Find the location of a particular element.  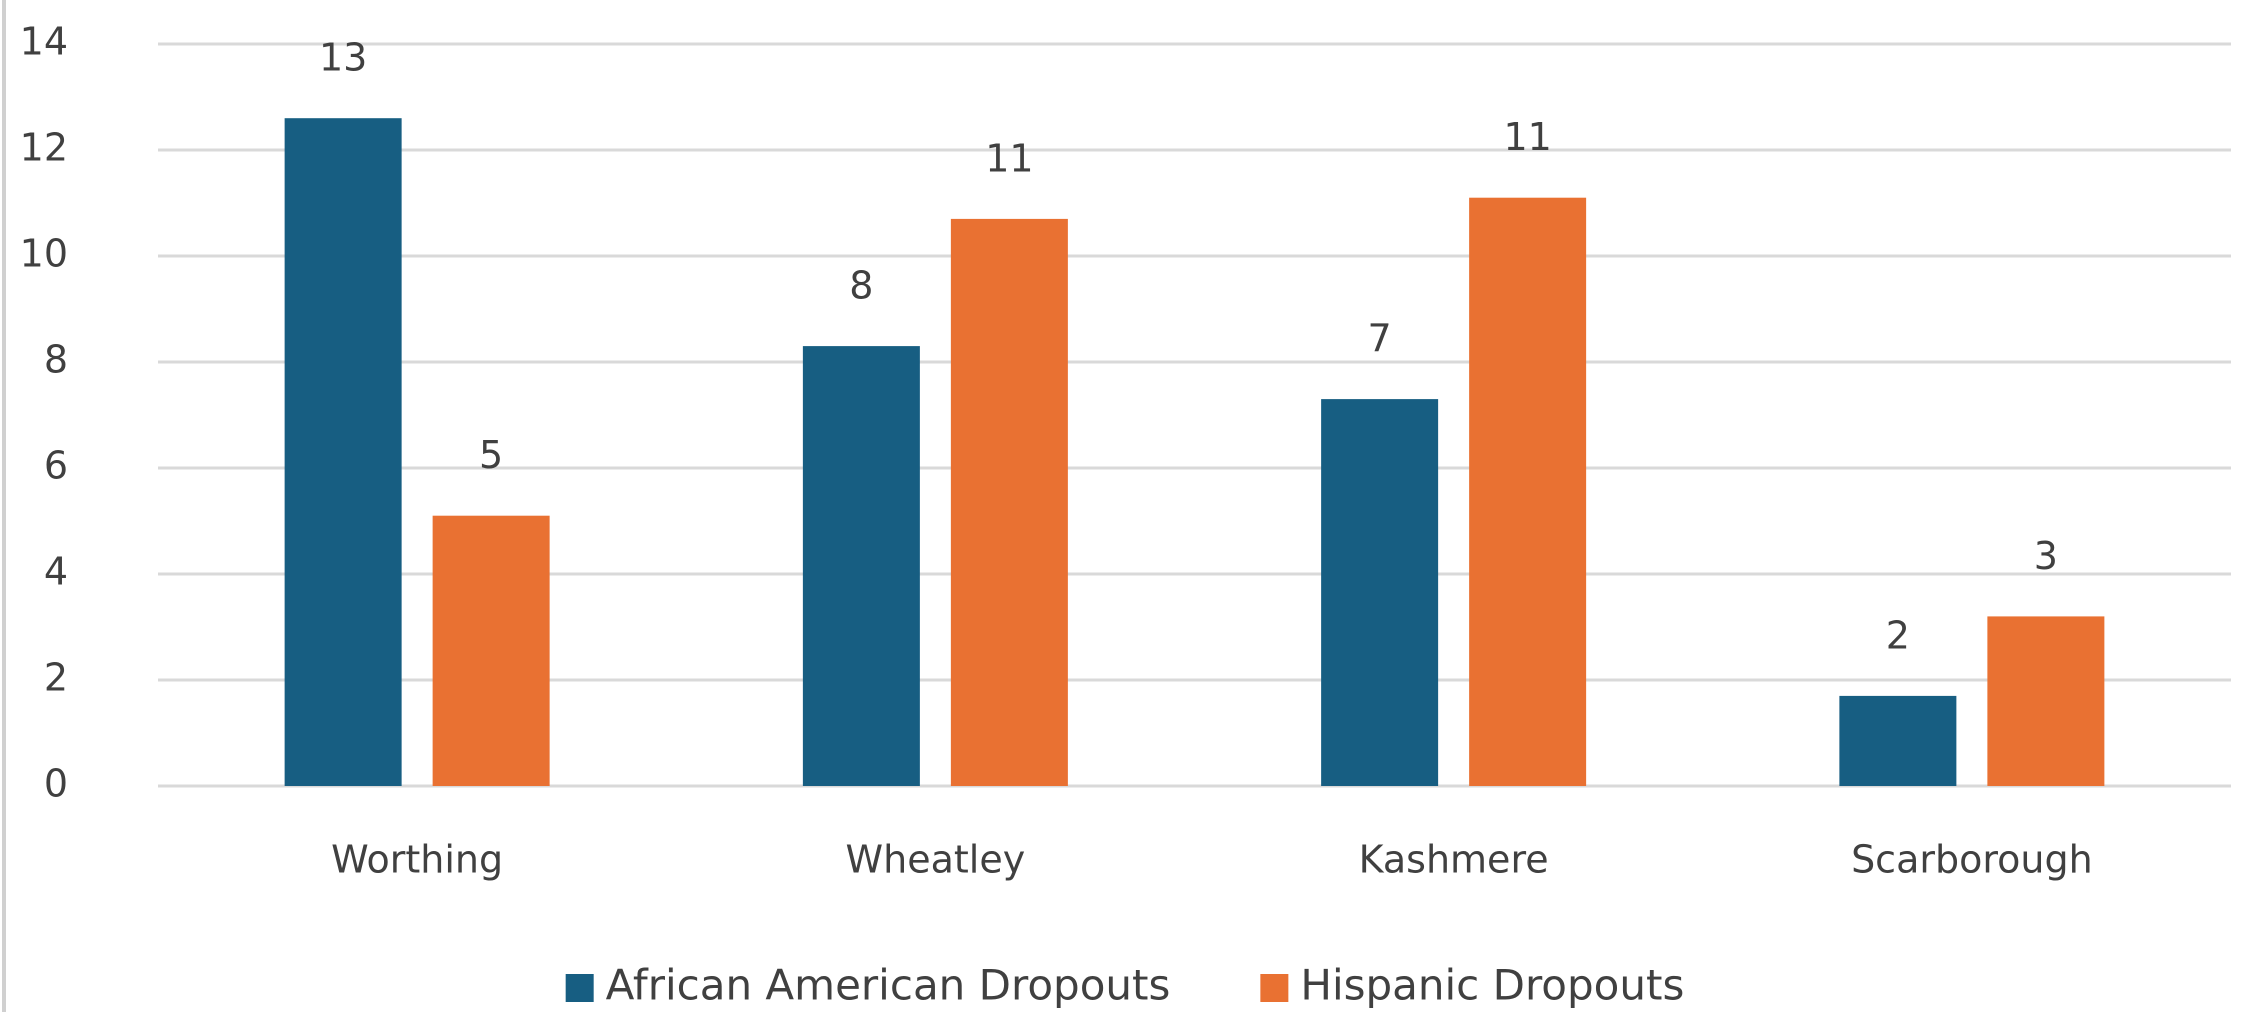

data-label: 2 is located at coordinates (1898, 635).